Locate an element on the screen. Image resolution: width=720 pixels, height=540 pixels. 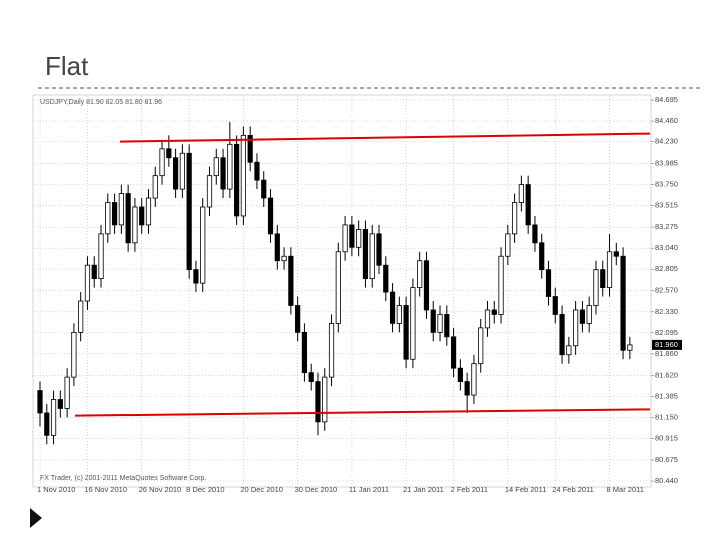
x-tick-label: 11 Jan 2011 is located at coordinates (369, 489).